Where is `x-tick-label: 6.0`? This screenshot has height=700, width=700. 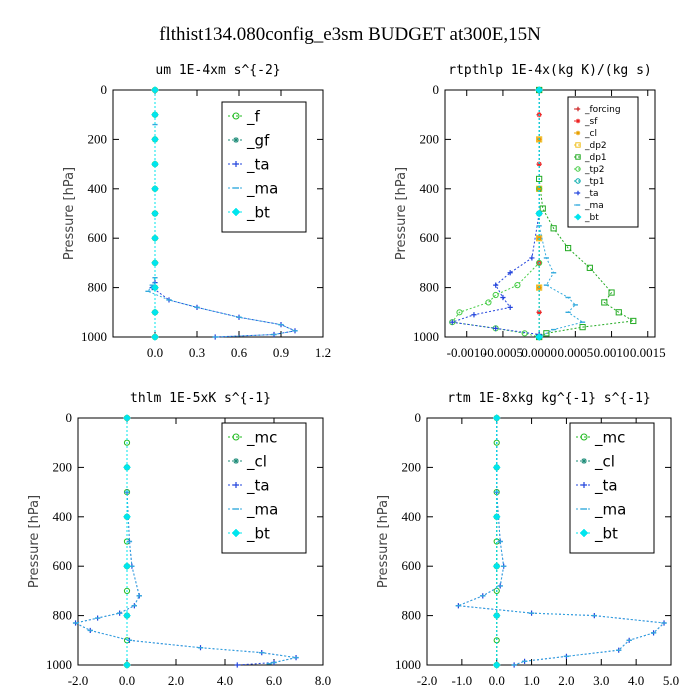 x-tick-label: 6.0 is located at coordinates (274, 680).